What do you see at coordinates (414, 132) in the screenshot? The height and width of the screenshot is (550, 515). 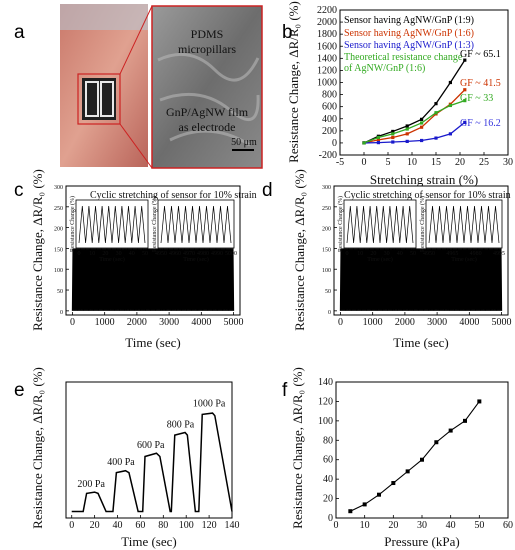 I see `chart-b-series-2-line` at bounding box center [414, 132].